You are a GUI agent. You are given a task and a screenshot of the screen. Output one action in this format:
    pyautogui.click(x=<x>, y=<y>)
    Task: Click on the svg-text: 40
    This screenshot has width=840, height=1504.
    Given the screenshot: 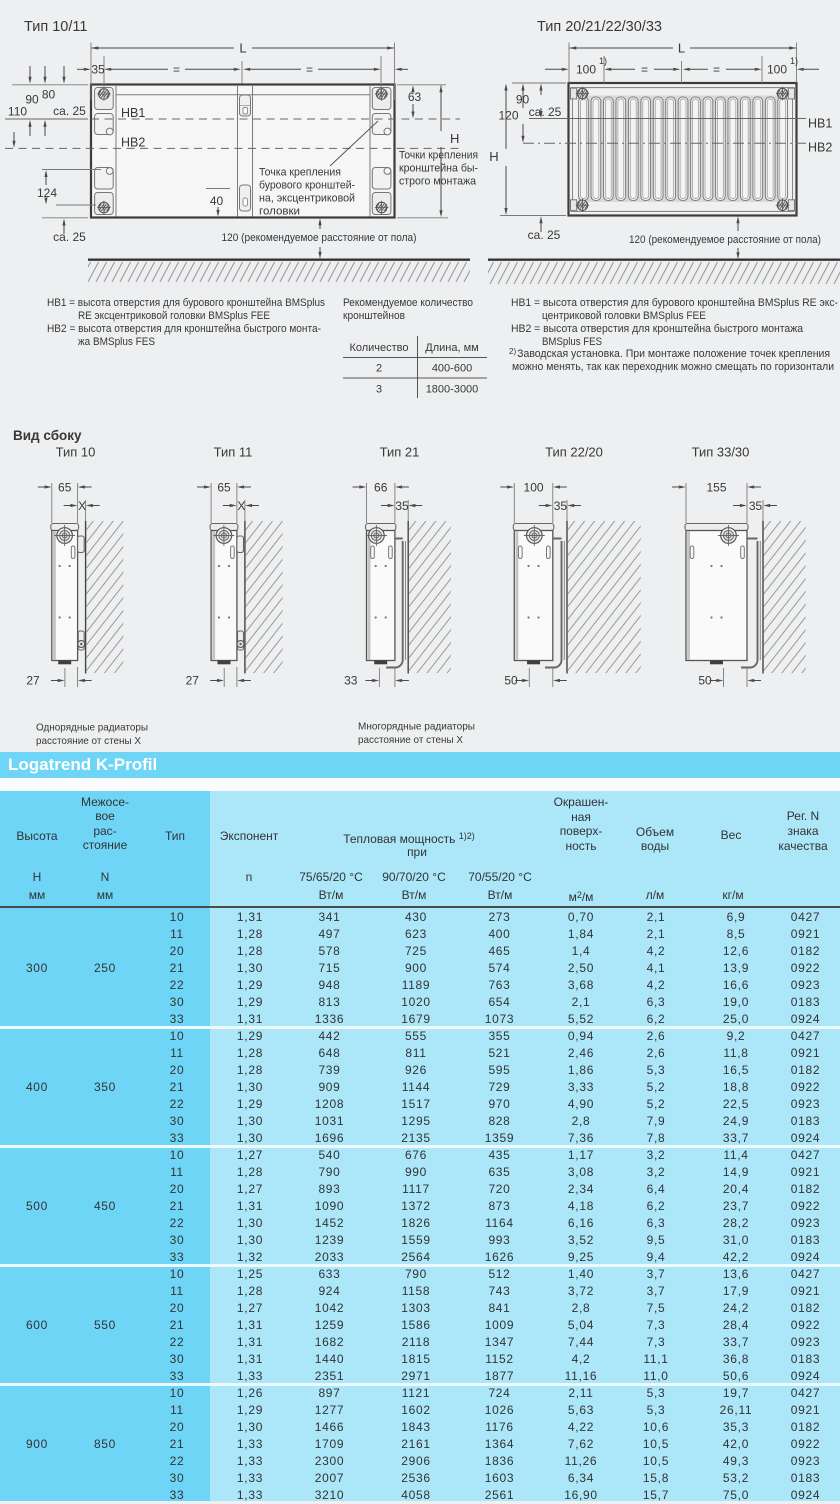 What is the action you would take?
    pyautogui.click(x=217, y=201)
    